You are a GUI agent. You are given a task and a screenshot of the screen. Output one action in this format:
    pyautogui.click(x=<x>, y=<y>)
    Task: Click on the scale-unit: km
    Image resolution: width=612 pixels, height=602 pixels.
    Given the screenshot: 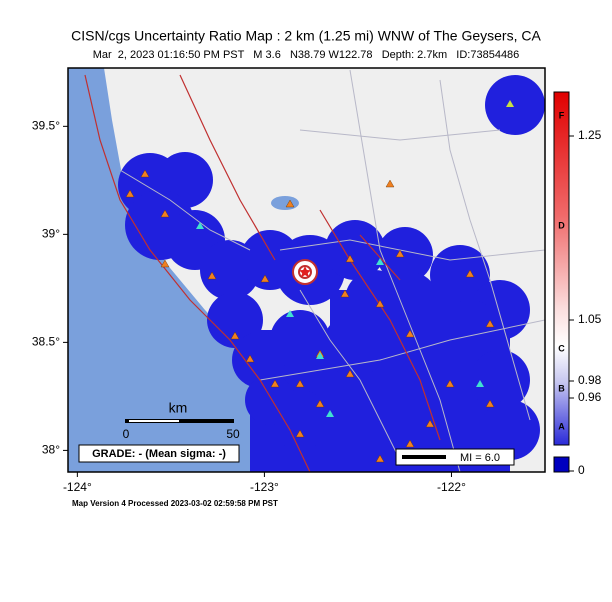 What is the action you would take?
    pyautogui.click(x=178, y=408)
    